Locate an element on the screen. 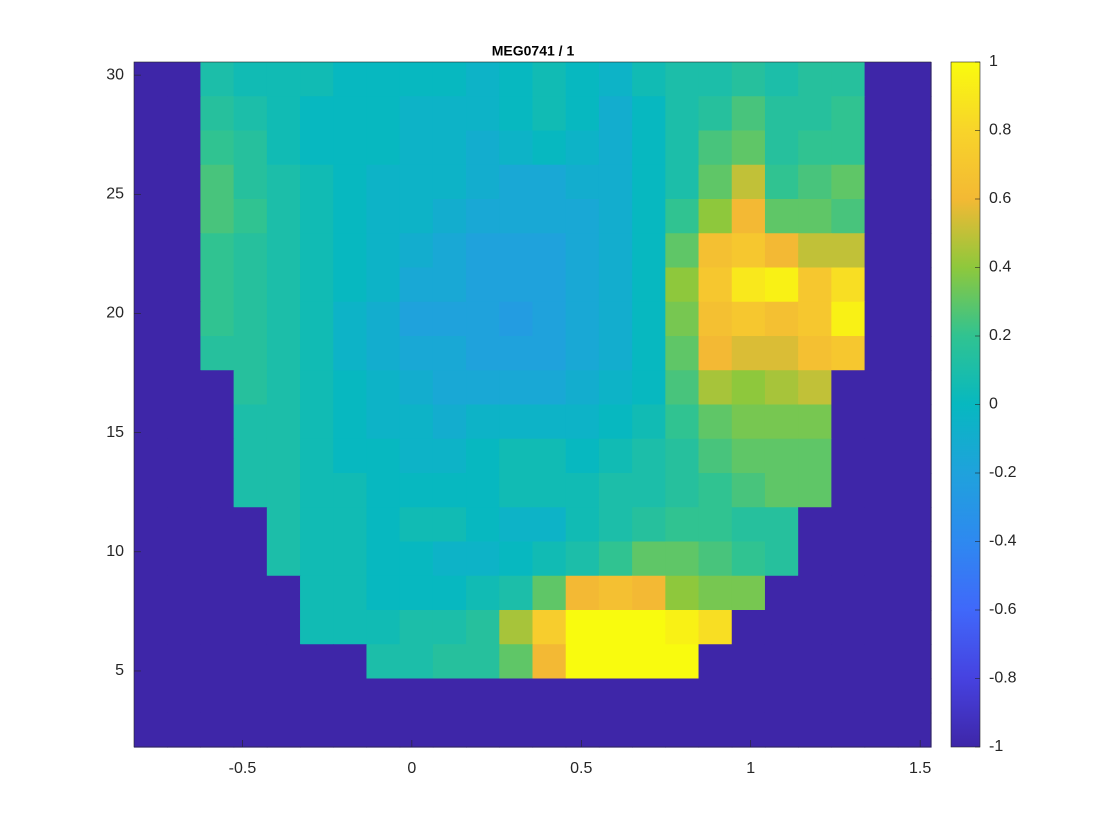 This screenshot has height=840, width=1120. y-tick-label: 10 is located at coordinates (115, 551).